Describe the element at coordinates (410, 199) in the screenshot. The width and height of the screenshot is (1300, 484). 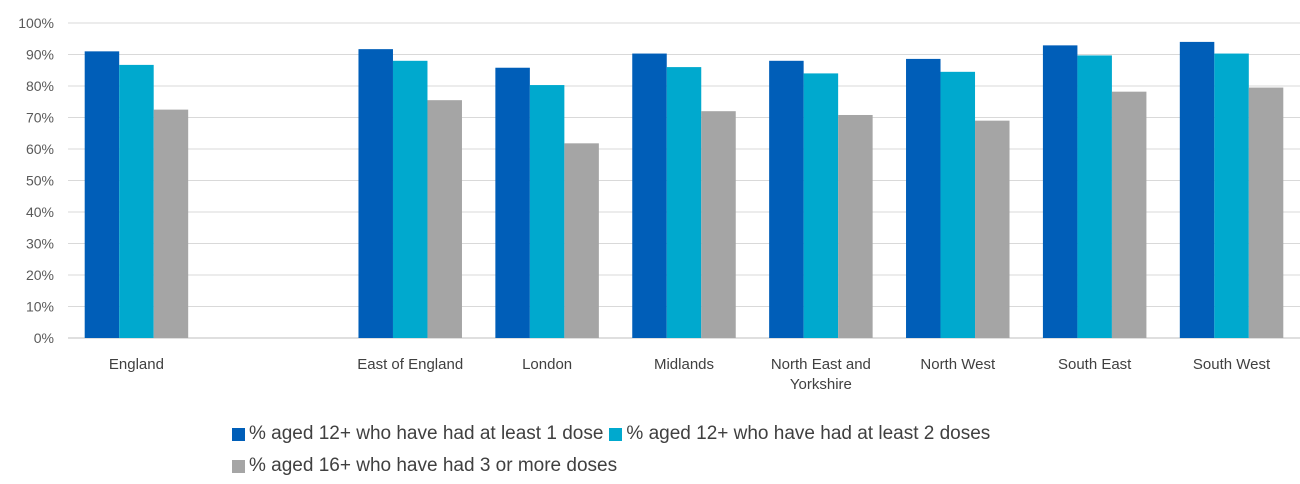
I see `bar-series-2-east-of-england` at that location.